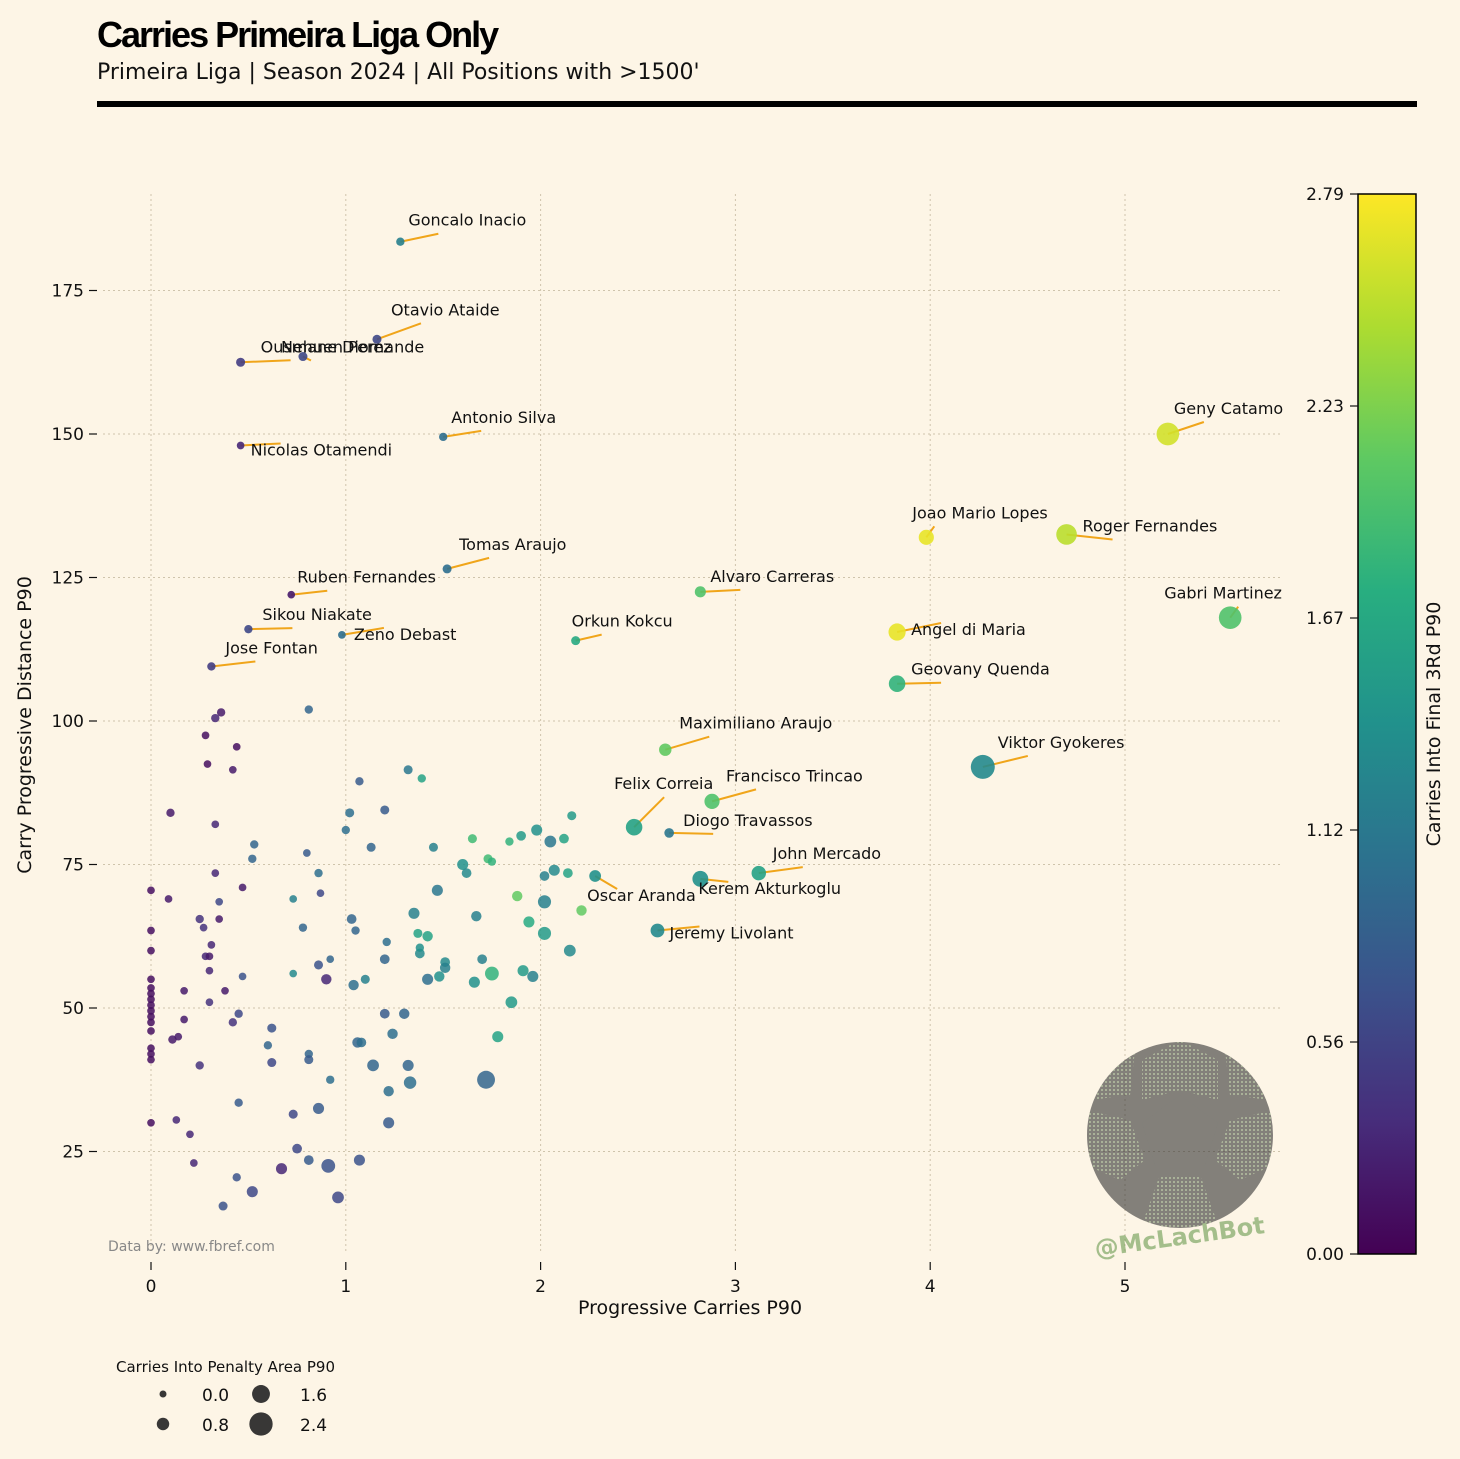 This screenshot has height=1459, width=1460. I want to click on point-label: Francisco Trincao, so click(794, 775).